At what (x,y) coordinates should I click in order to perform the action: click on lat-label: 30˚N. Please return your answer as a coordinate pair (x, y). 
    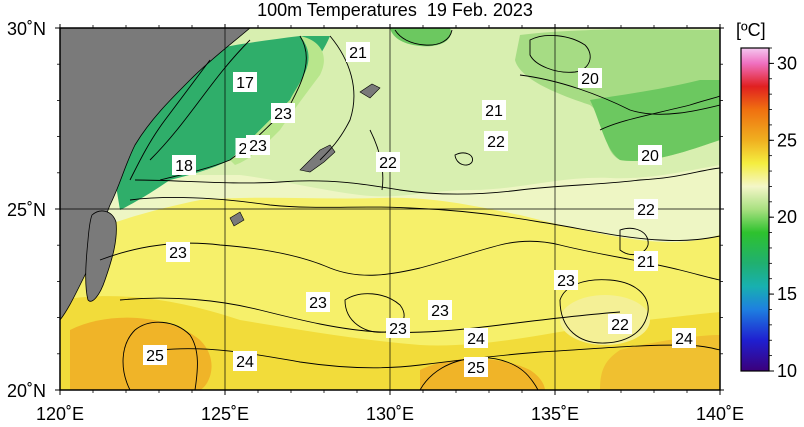
    Looking at the image, I should click on (26, 29).